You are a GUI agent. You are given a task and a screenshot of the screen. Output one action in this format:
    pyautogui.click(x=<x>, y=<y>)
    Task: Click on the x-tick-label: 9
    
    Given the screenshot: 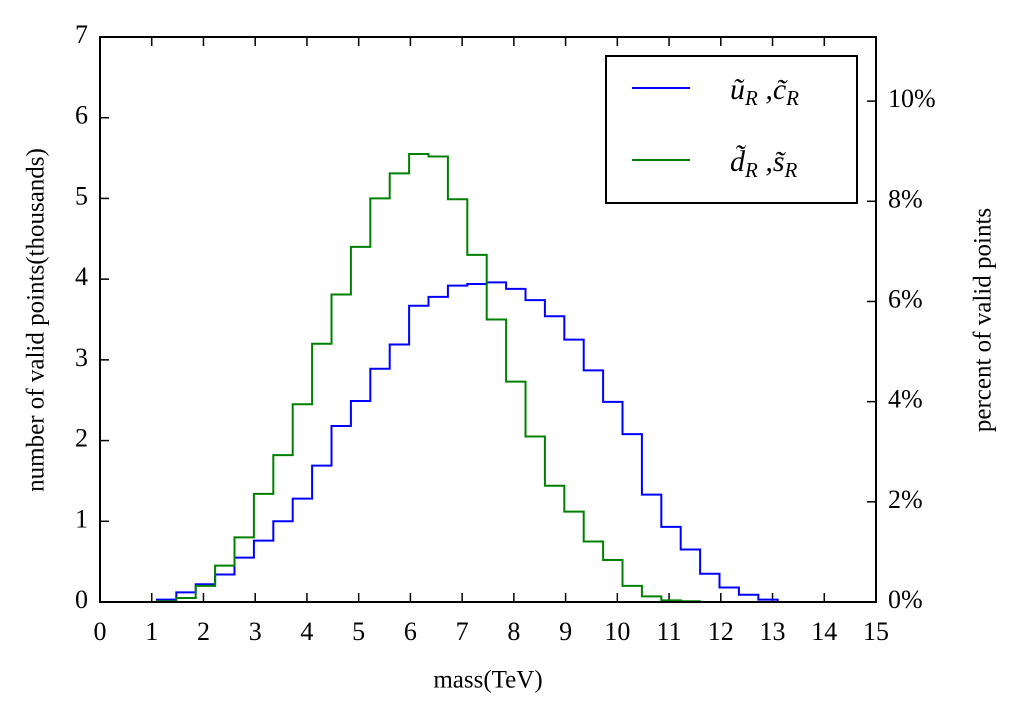 What is the action you would take?
    pyautogui.click(x=565, y=631)
    